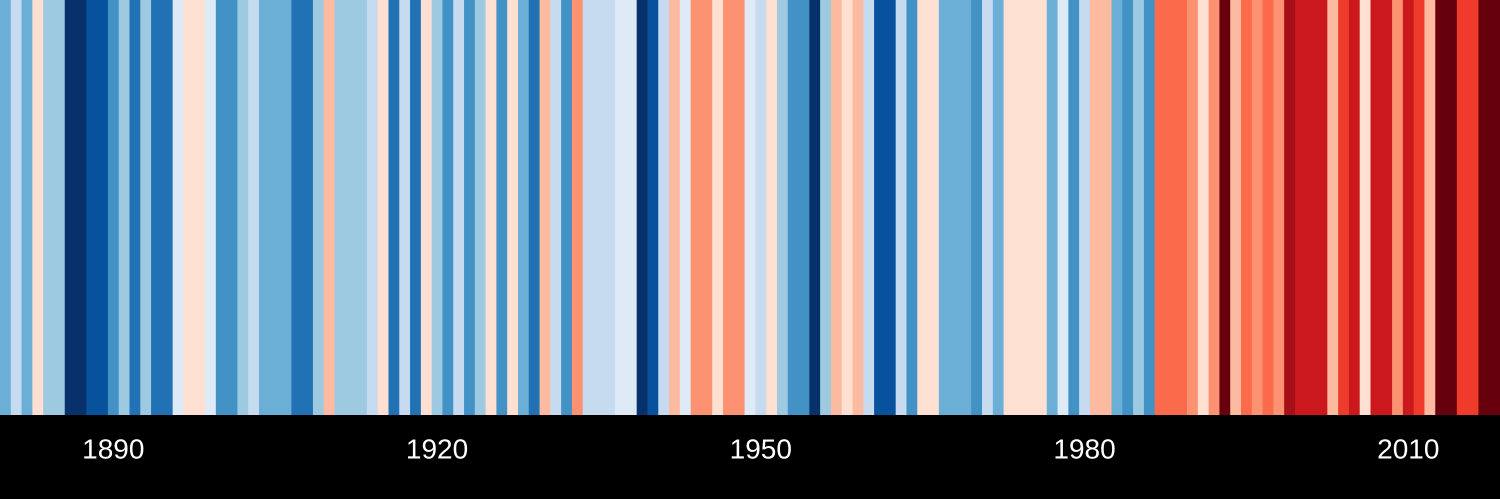 This screenshot has height=499, width=1500. Describe the element at coordinates (761, 448) in the screenshot. I see `x-tick-label: 1950` at that location.